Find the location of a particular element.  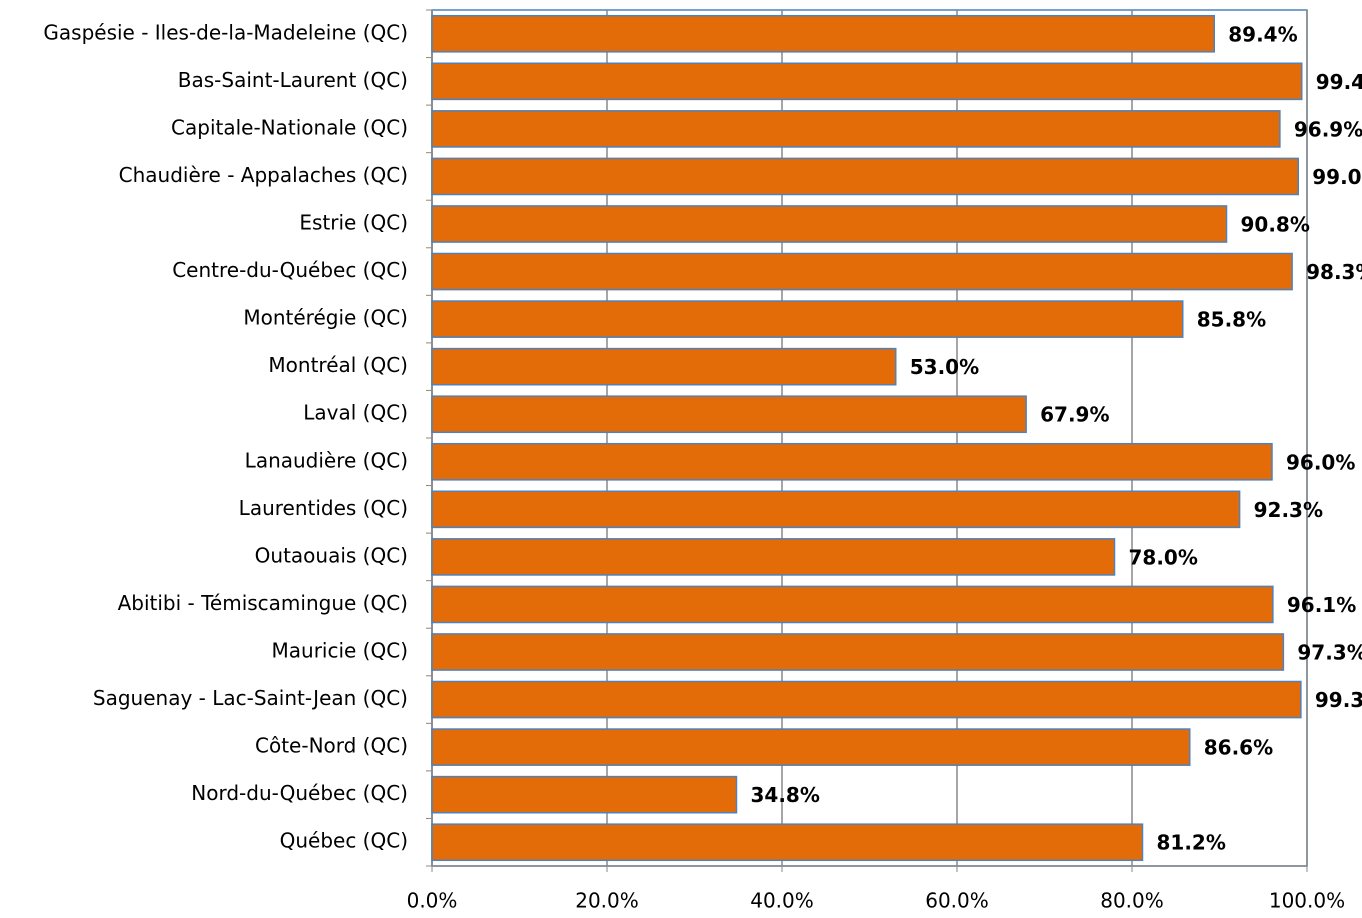

value-label: 78.0% is located at coordinates (1163, 557).